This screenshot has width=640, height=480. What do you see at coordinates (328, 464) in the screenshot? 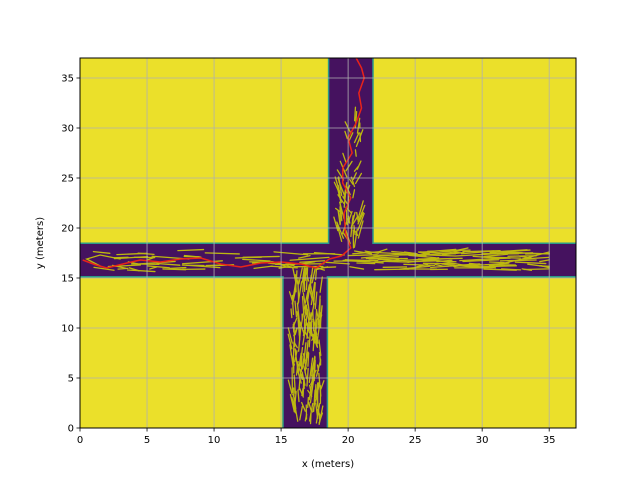
I see `x-axis-label: x (meters)` at bounding box center [328, 464].